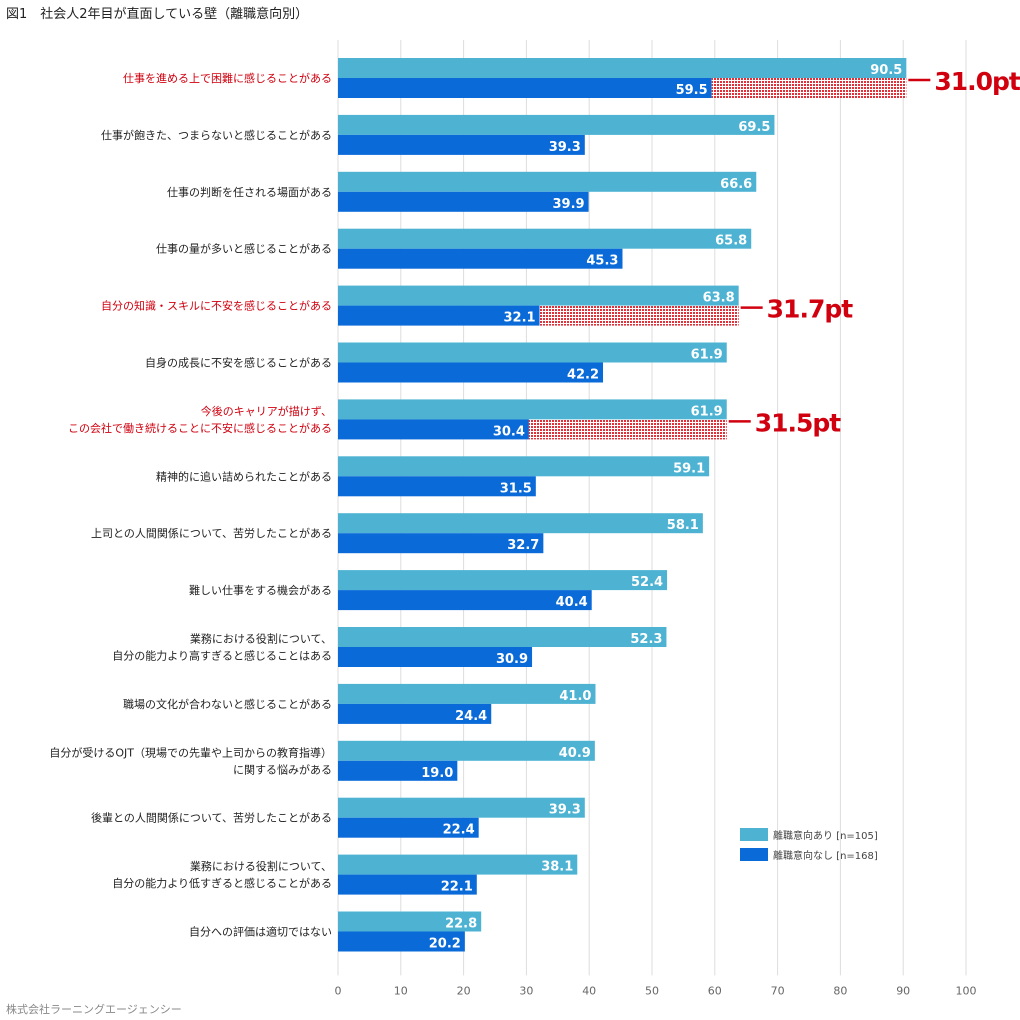 The height and width of the screenshot is (1020, 1020). What do you see at coordinates (260, 932) in the screenshot?
I see `category-label: 自分への評価は適切ではない` at bounding box center [260, 932].